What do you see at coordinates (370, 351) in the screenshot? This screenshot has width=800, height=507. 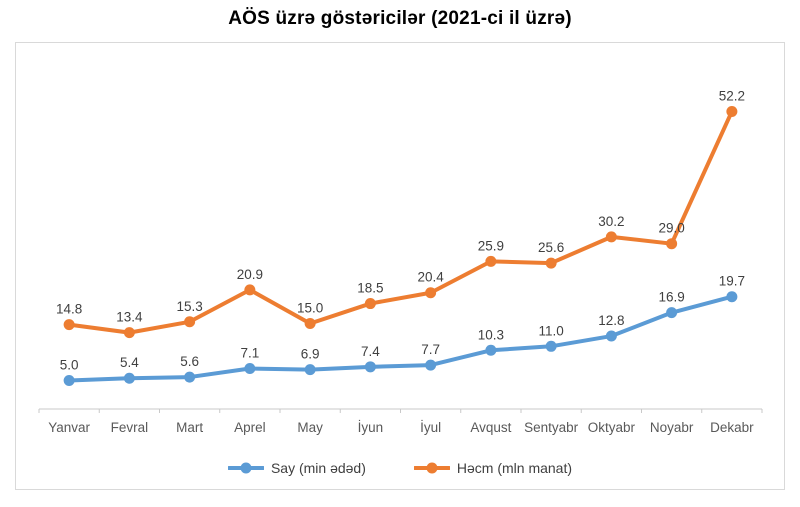 I see `data-label: 7.4` at bounding box center [370, 351].